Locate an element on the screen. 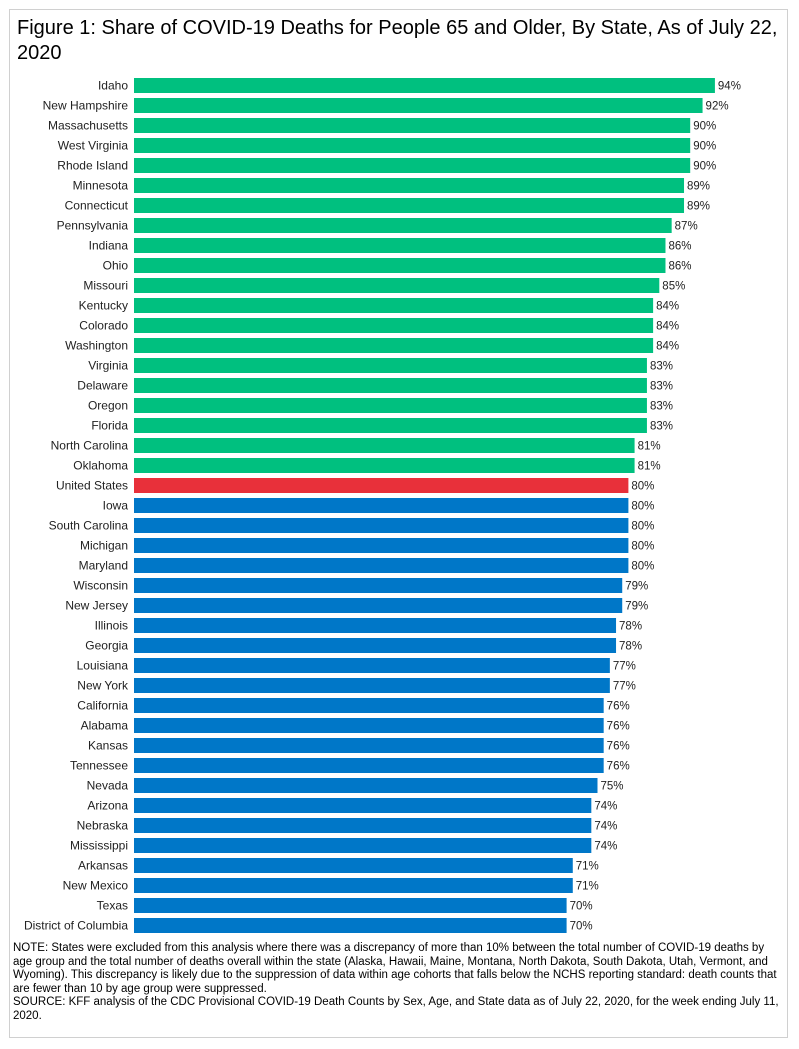 The height and width of the screenshot is (1049, 799). bar-minnesota is located at coordinates (409, 185).